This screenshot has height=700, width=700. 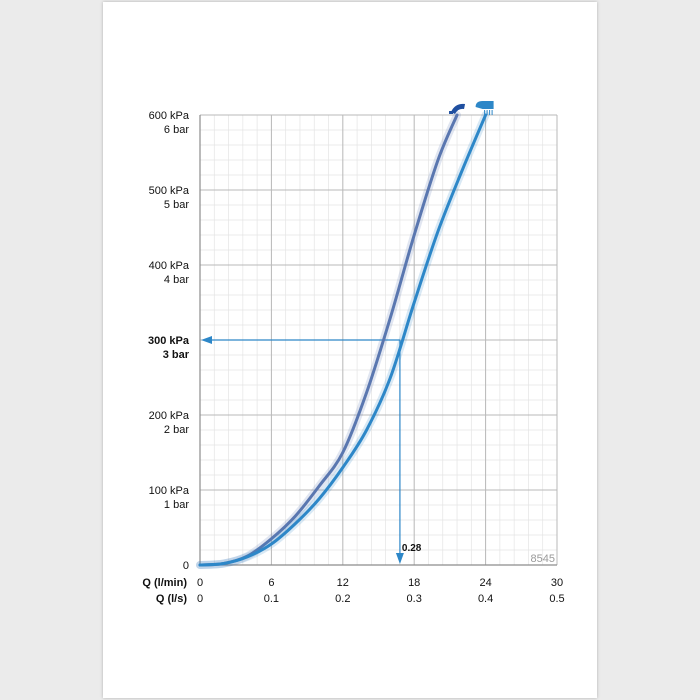 I want to click on x-tick-label-lpm: 30, so click(x=557, y=583).